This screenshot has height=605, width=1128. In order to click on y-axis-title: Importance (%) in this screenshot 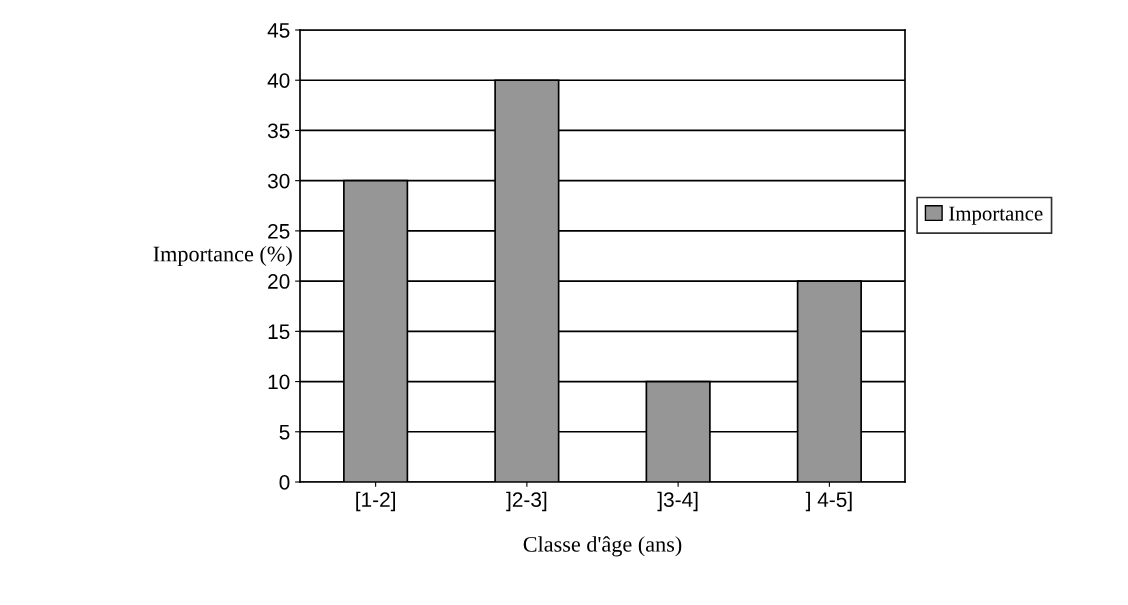, I will do `click(222, 256)`.